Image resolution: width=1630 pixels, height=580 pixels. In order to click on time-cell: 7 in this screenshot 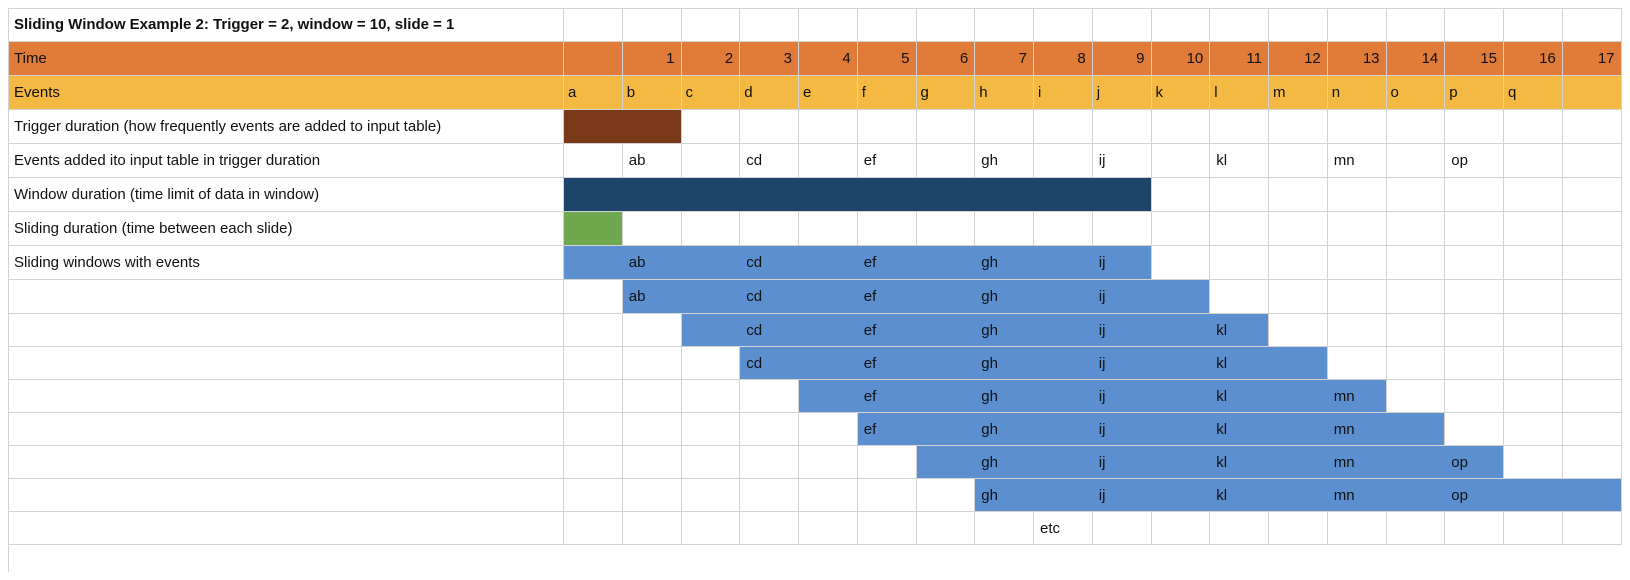, I will do `click(1004, 59)`.